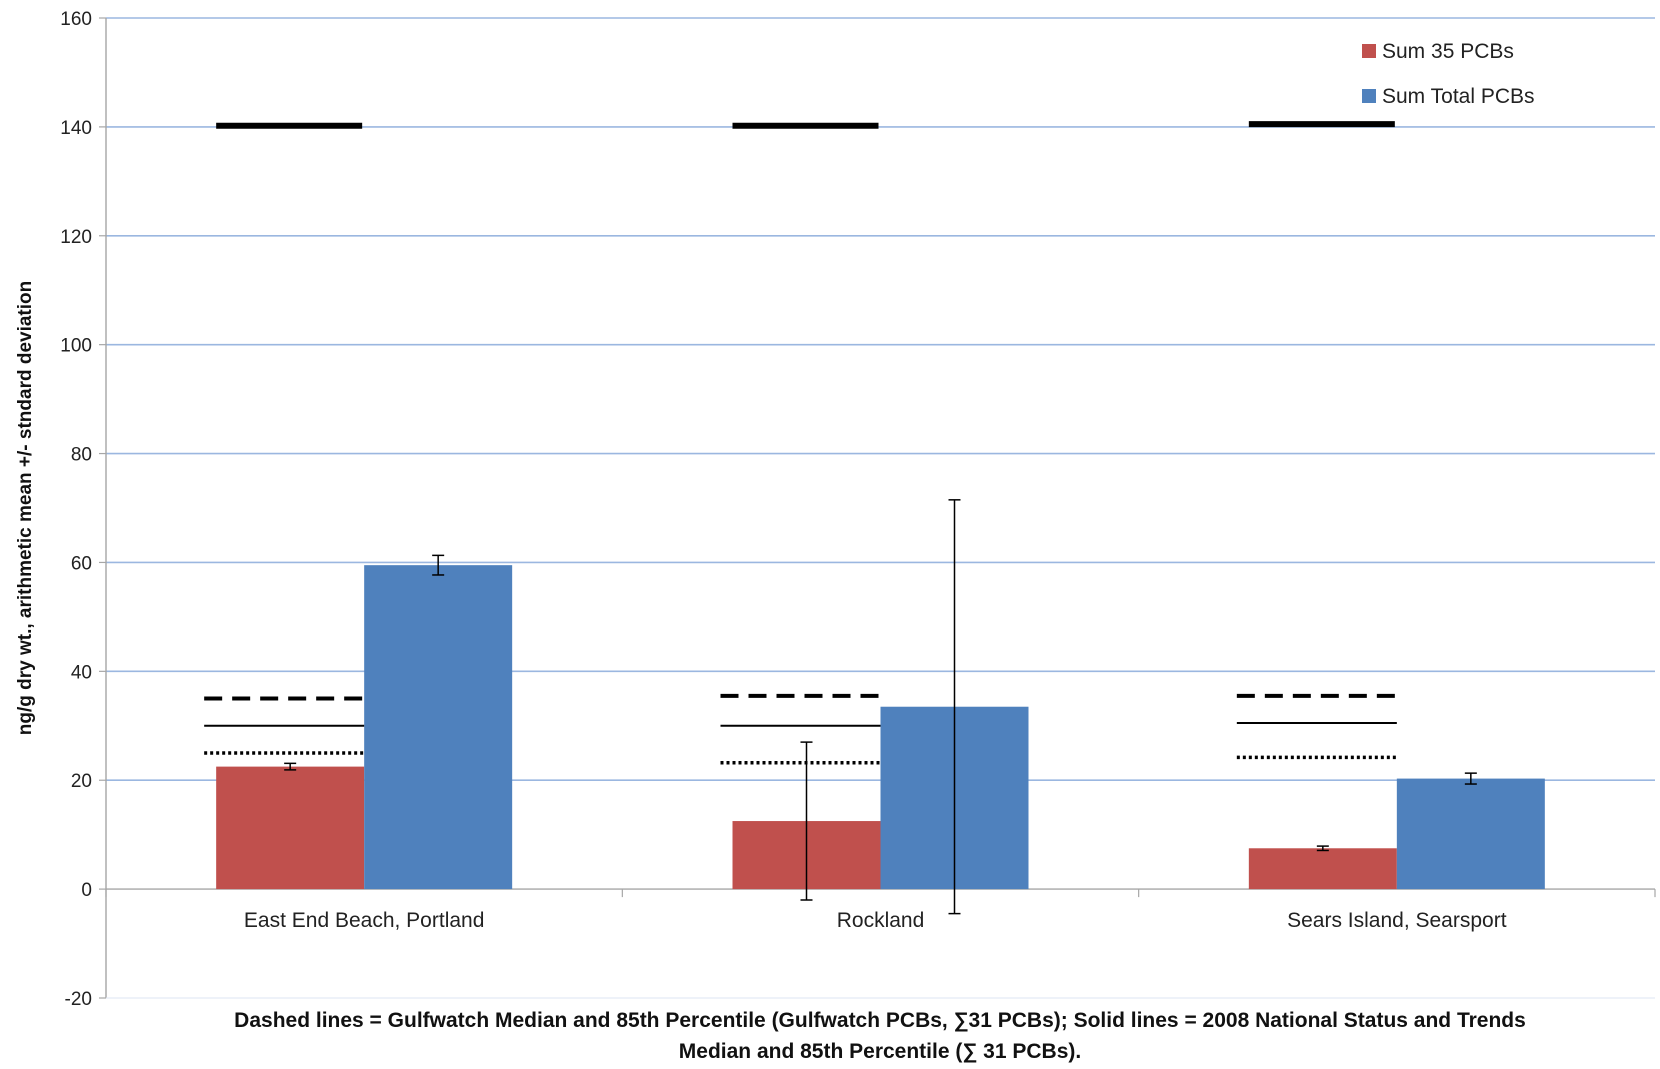 This screenshot has width=1660, height=1069. What do you see at coordinates (81, 455) in the screenshot?
I see `y-tick-label: 80` at bounding box center [81, 455].